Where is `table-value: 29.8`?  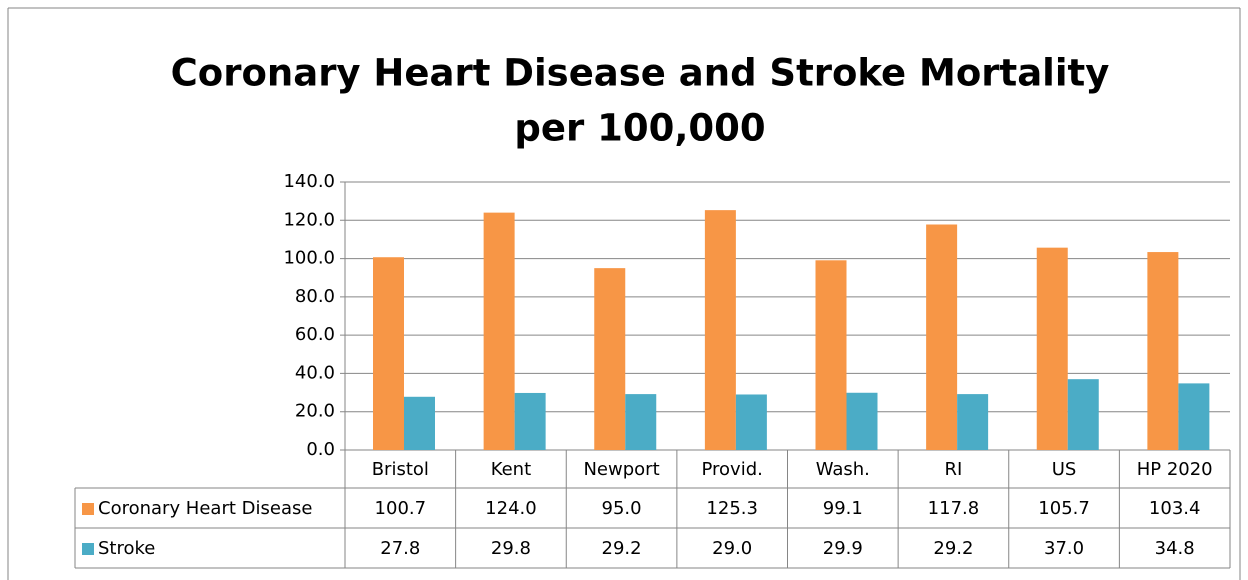 table-value: 29.8 is located at coordinates (511, 548).